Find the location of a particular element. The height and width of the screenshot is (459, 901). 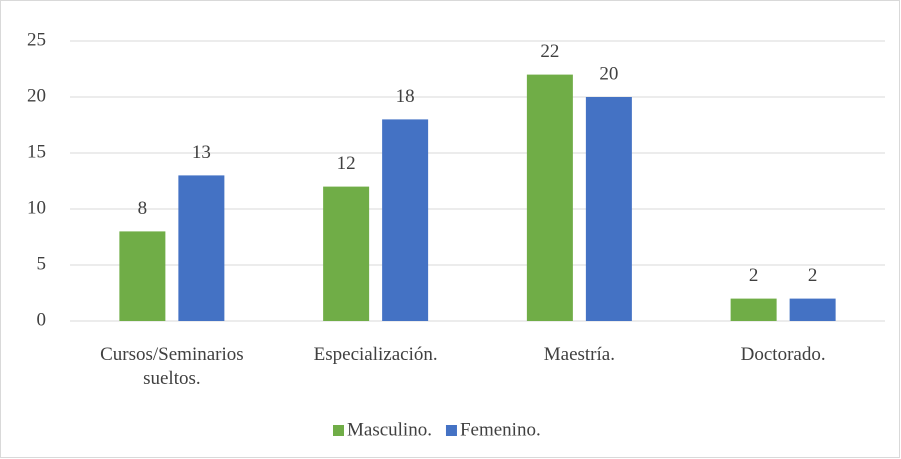

data-label: 18 is located at coordinates (405, 96).